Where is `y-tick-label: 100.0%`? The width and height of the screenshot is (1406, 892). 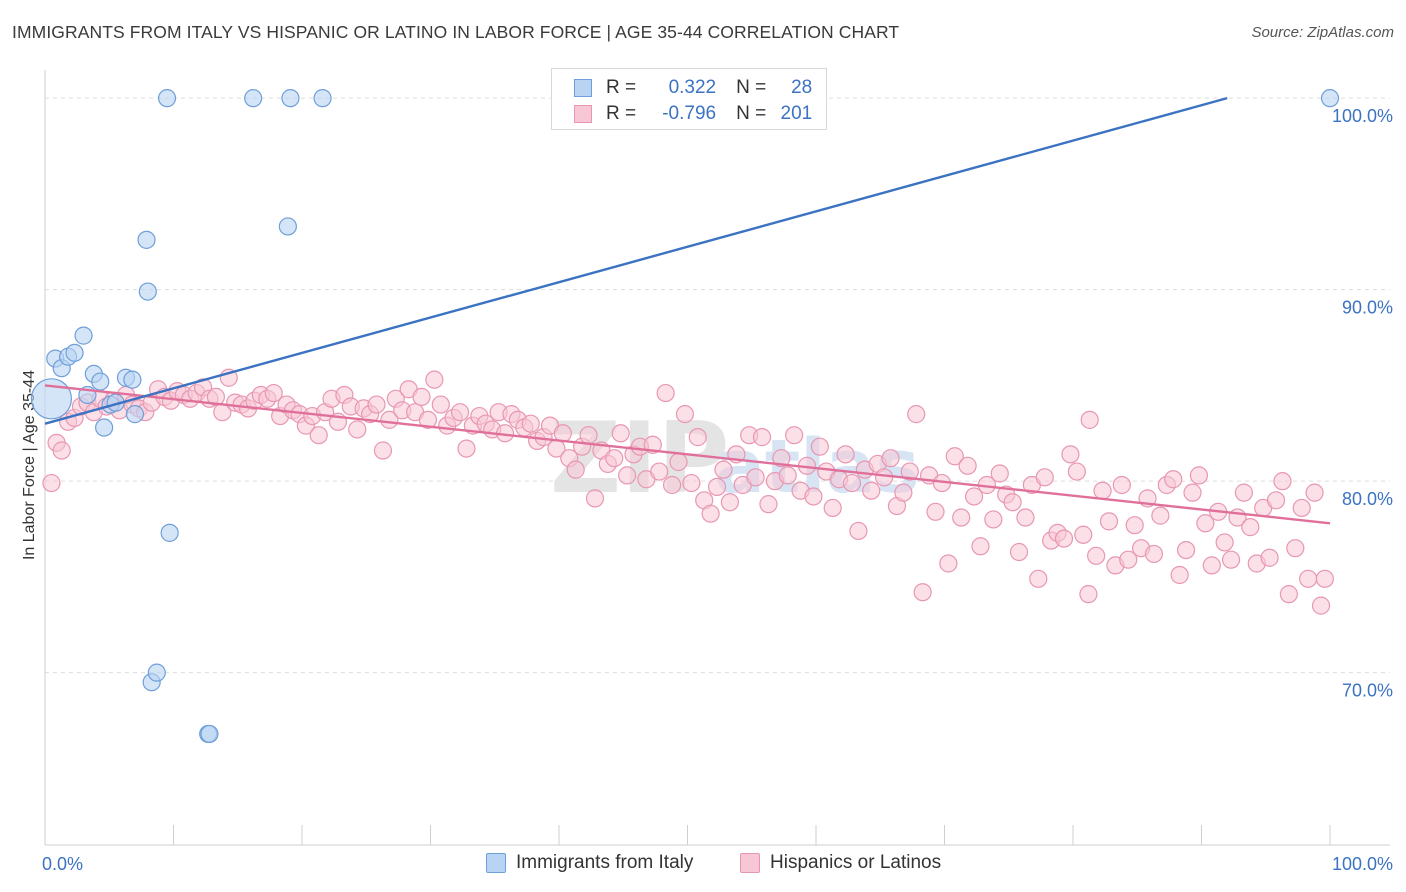 y-tick-label: 100.0% is located at coordinates (1362, 116).